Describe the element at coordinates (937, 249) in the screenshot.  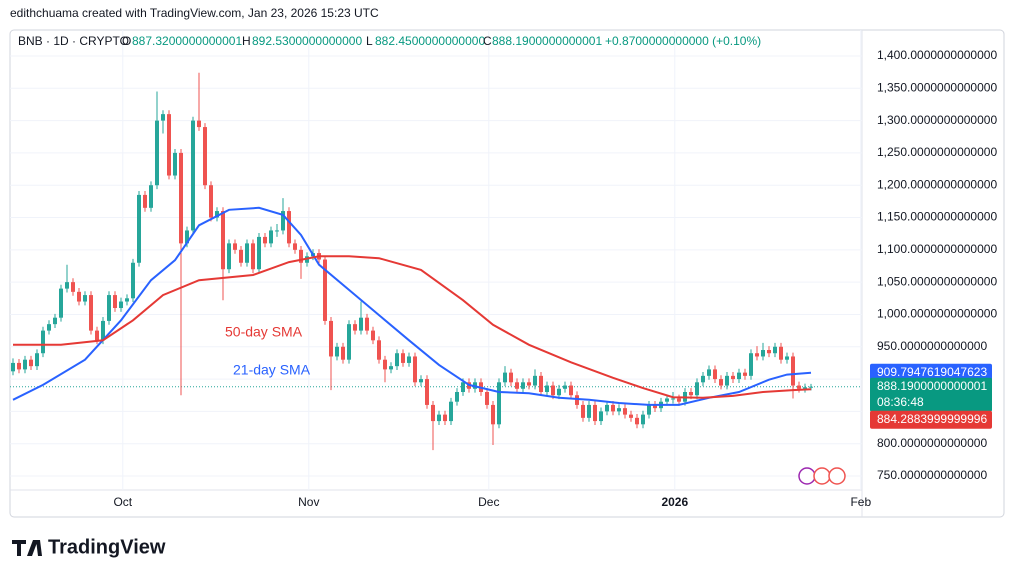
I see `y-tick-label: 1,100.0000000000000` at that location.